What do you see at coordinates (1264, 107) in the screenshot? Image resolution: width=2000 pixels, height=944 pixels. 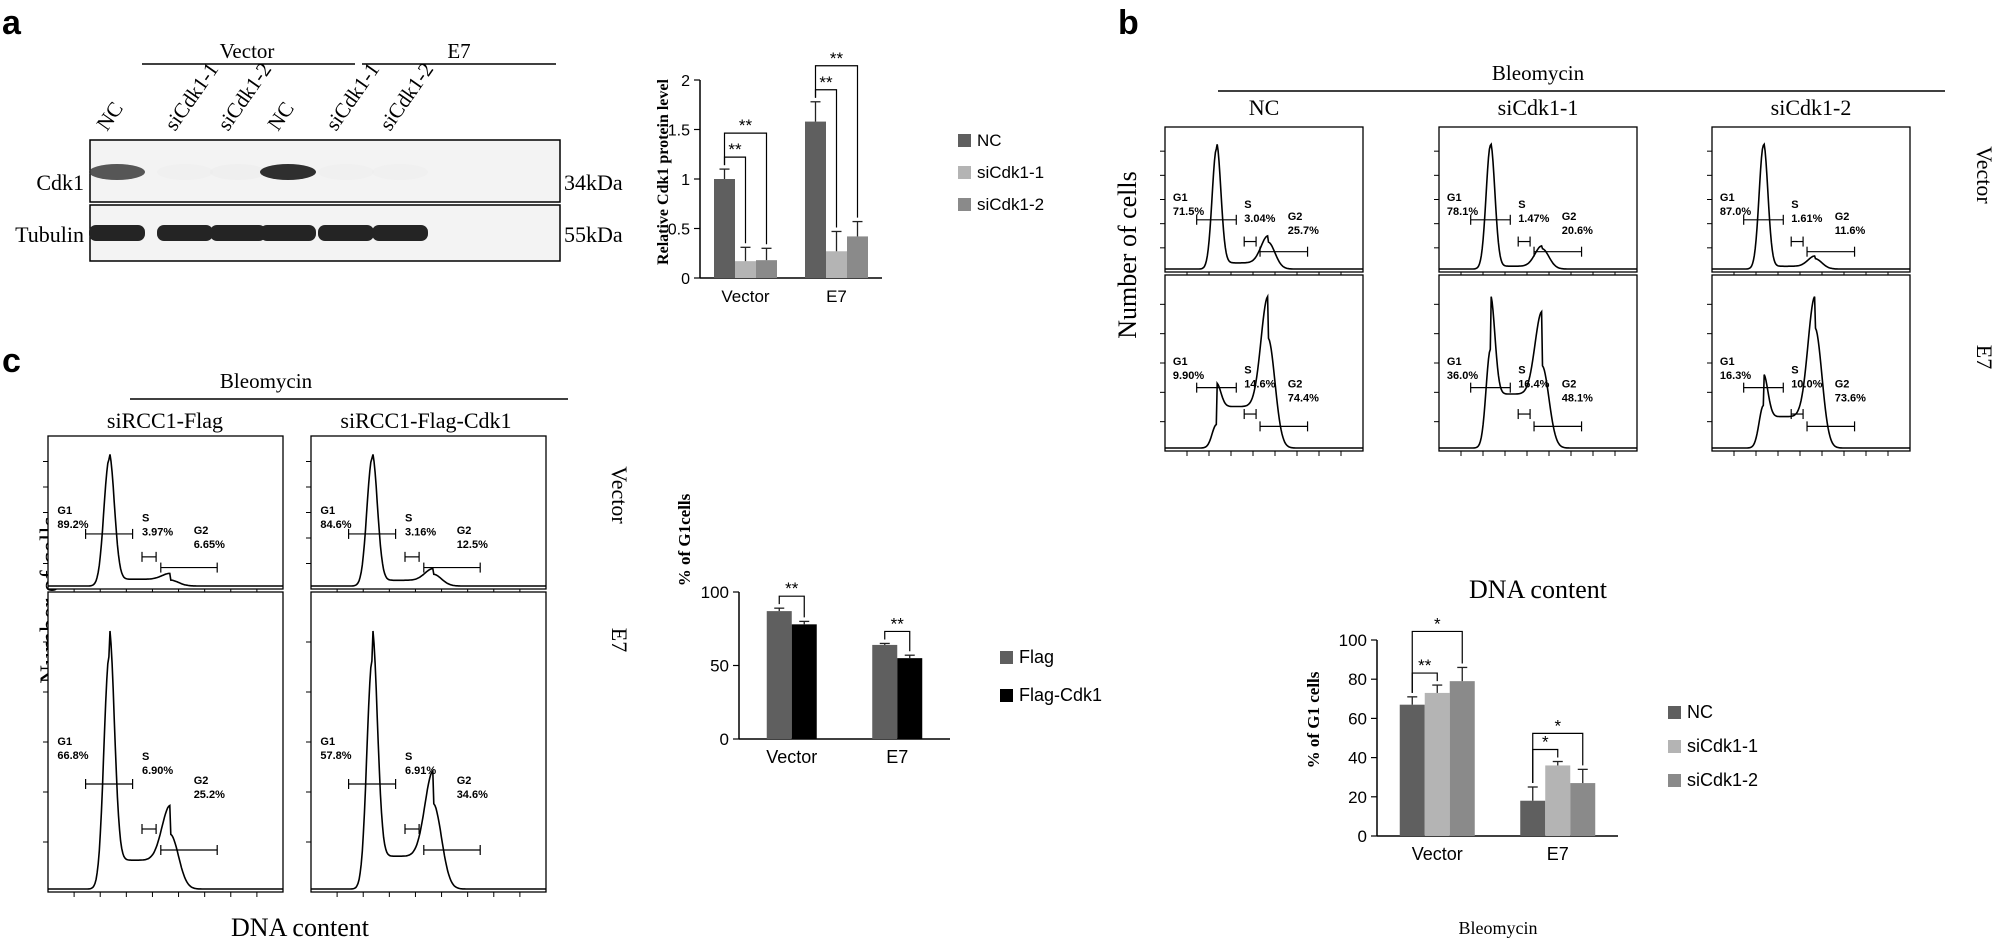 I see `panel-b-col-0: NC` at bounding box center [1264, 107].